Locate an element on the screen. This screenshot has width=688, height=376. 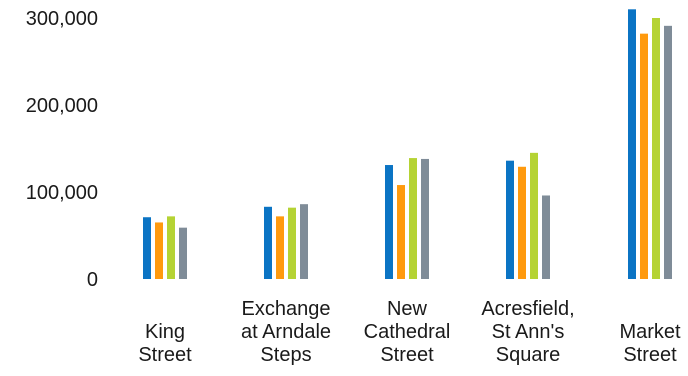
x-category-label-line: Cathedral is located at coordinates (407, 332).